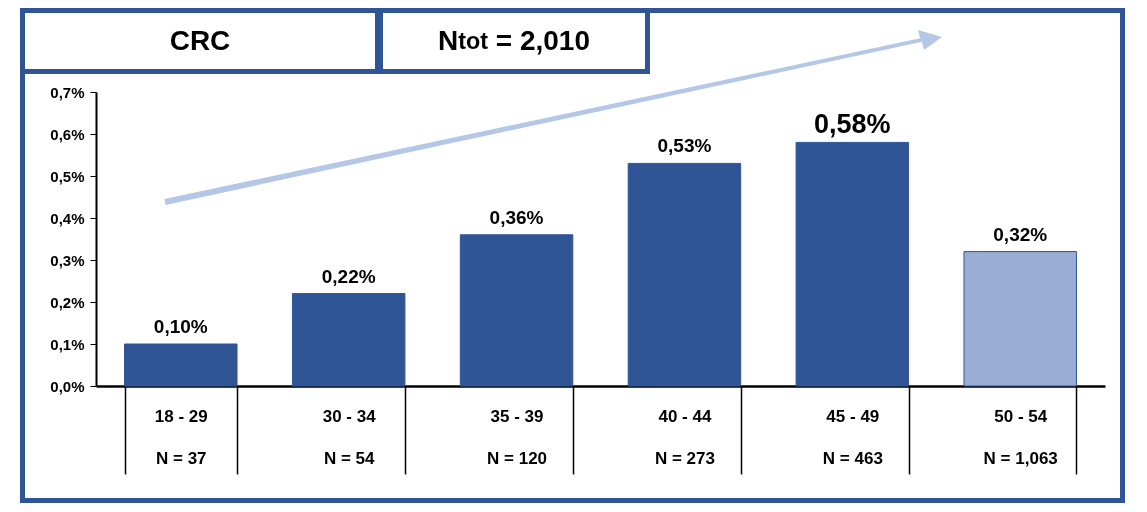 Image resolution: width=1147 pixels, height=512 pixels. I want to click on y-tick-label: 0,4%, so click(67, 218).